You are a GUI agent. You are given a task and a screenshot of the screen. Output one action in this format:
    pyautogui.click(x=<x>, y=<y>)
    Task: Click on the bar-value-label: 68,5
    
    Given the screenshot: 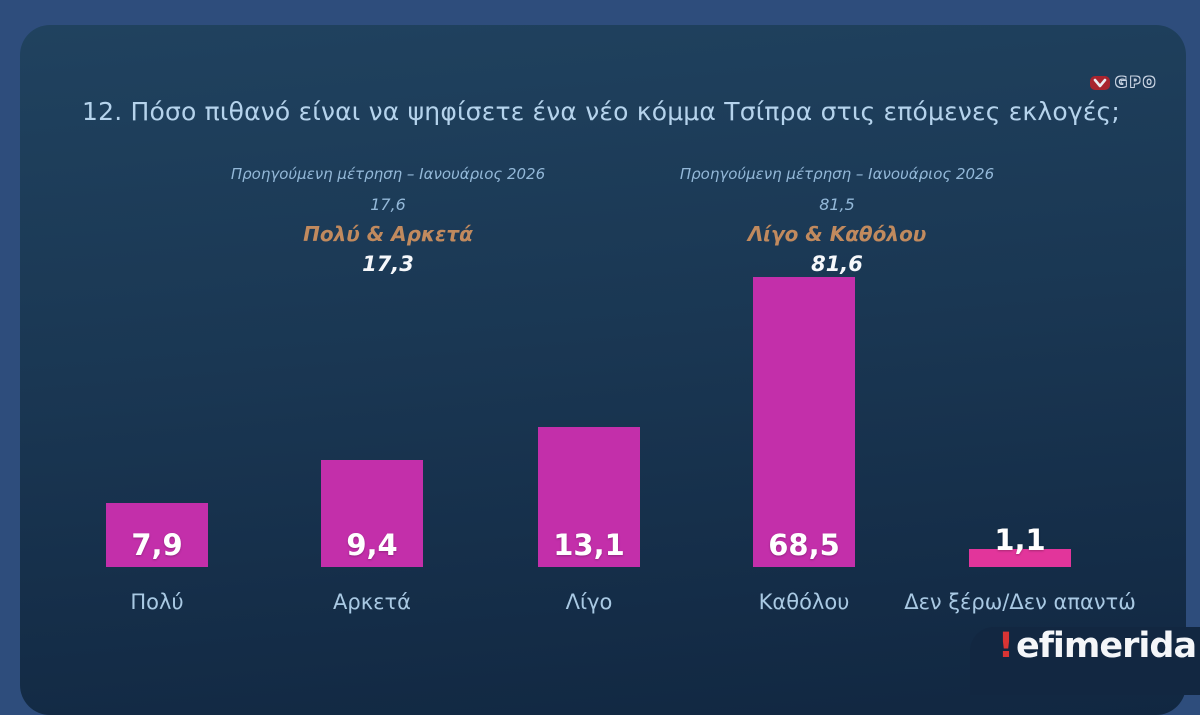 What is the action you would take?
    pyautogui.click(x=804, y=545)
    